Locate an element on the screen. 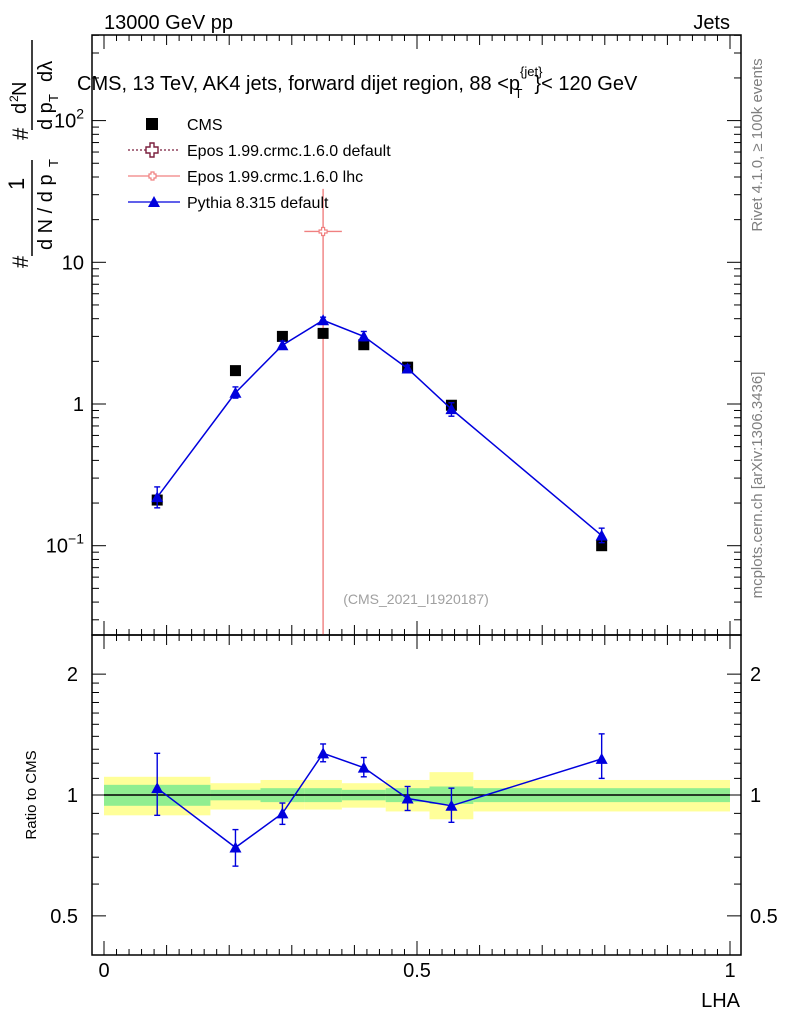  x-axis-label: LHA is located at coordinates (721, 1001).